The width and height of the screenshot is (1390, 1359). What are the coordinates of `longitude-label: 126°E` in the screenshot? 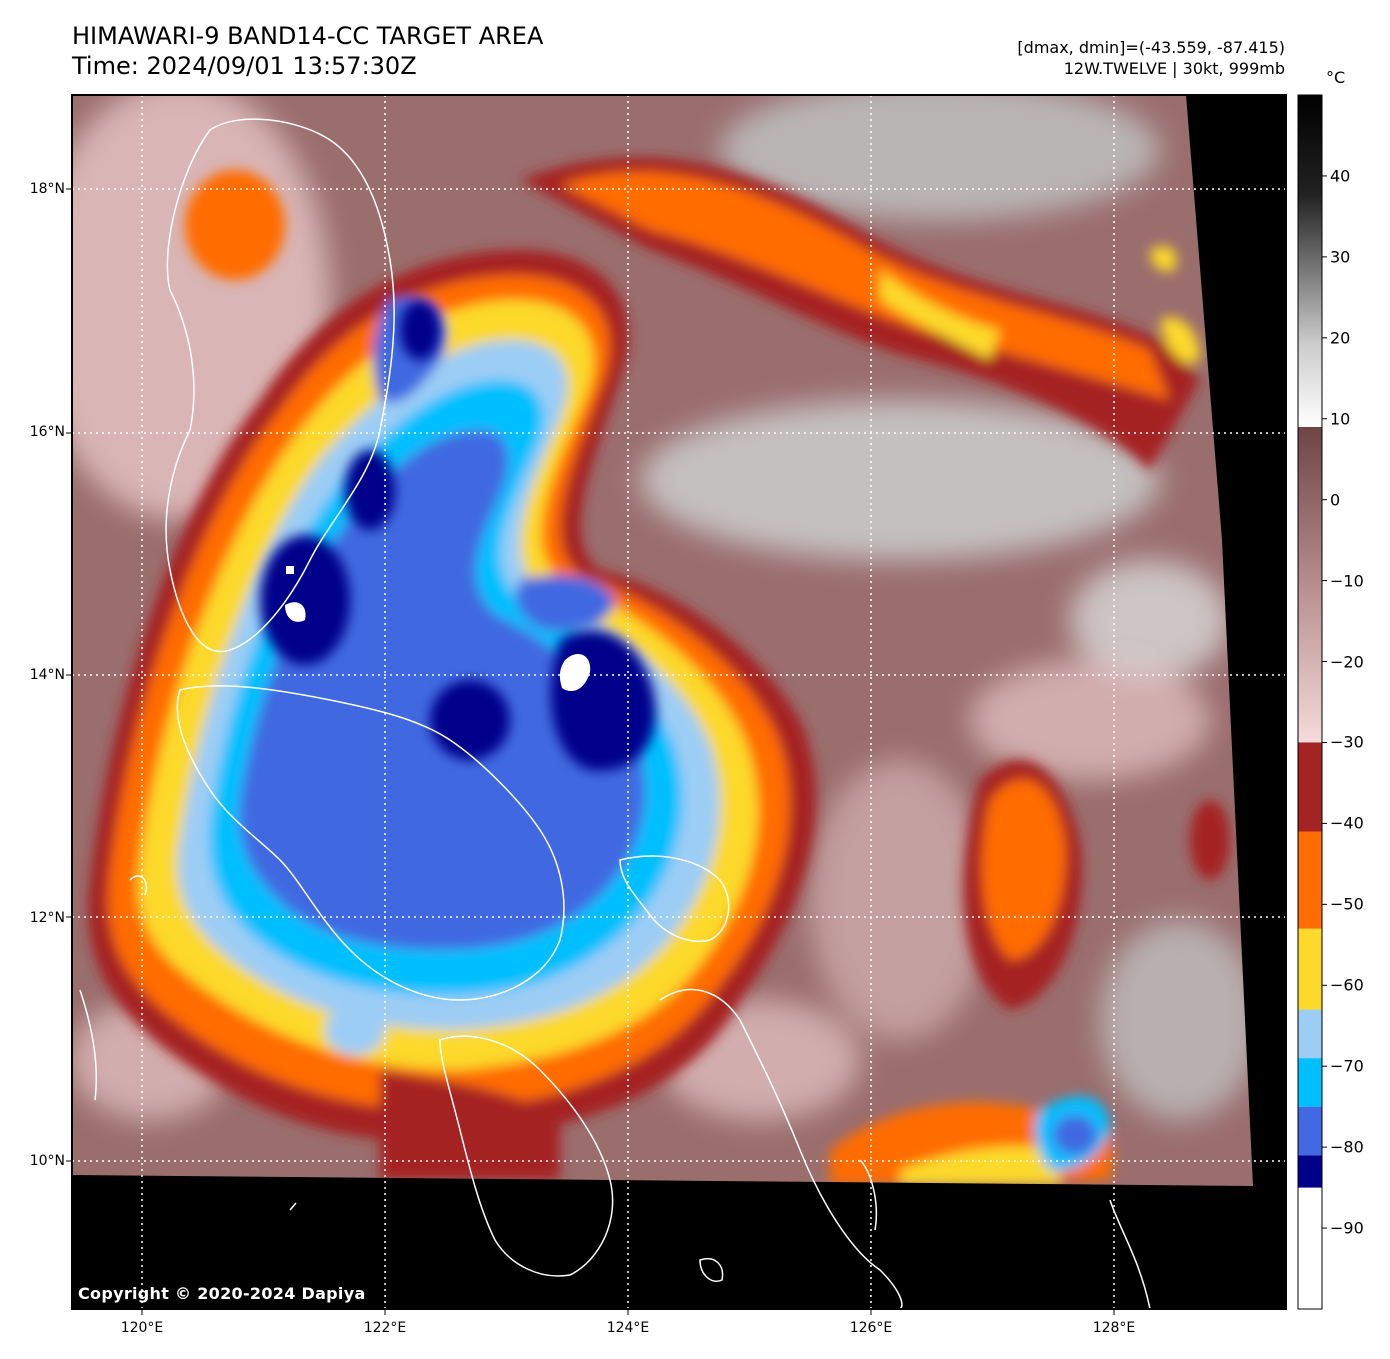 It's located at (871, 1328).